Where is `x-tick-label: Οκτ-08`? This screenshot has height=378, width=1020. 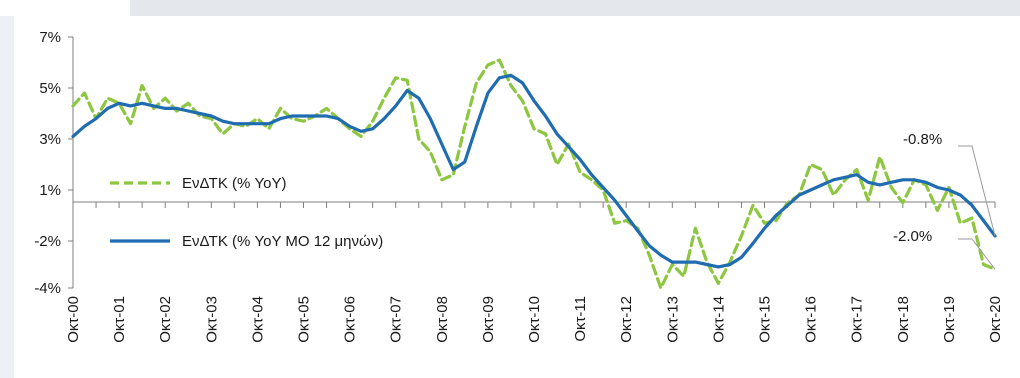 x-tick-label: Οκτ-08 is located at coordinates (442, 319).